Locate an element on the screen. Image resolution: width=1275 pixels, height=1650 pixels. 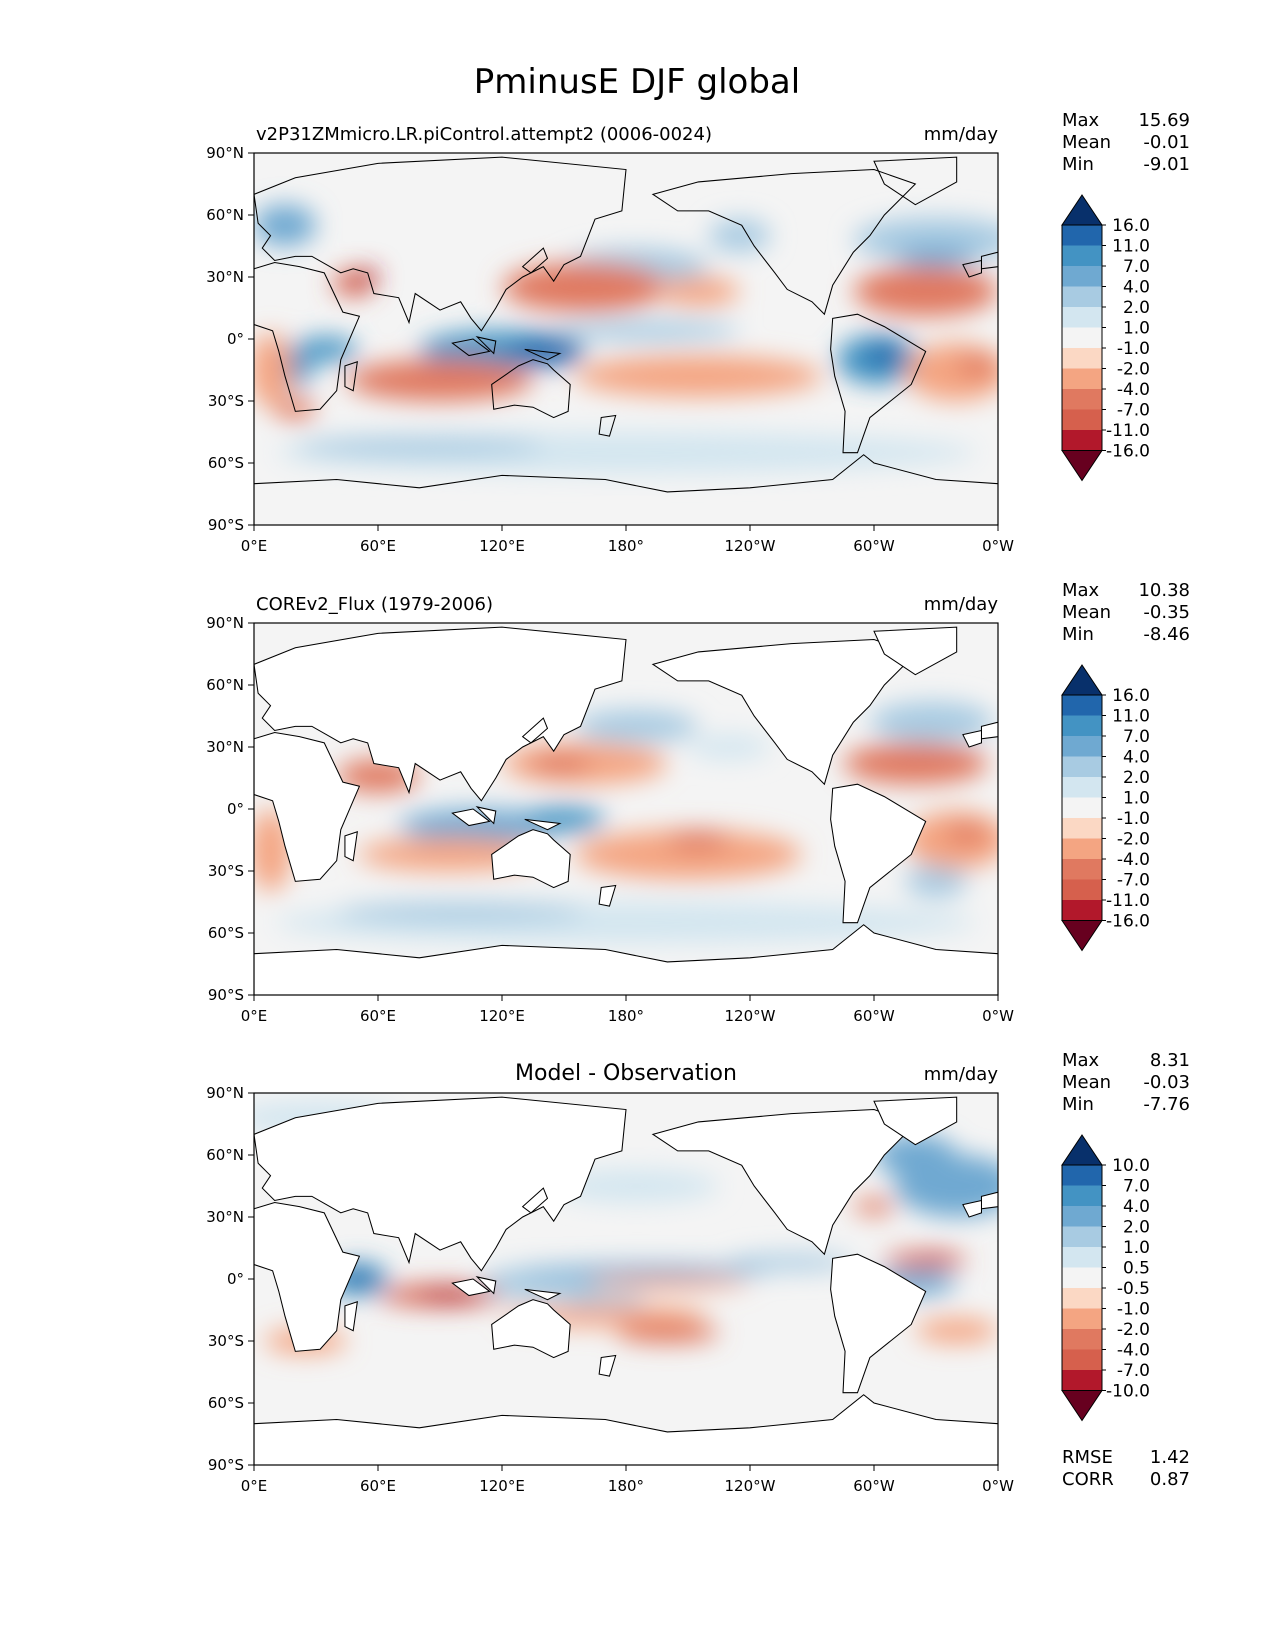
colorbar-label: 11.0 is located at coordinates (1131, 717).